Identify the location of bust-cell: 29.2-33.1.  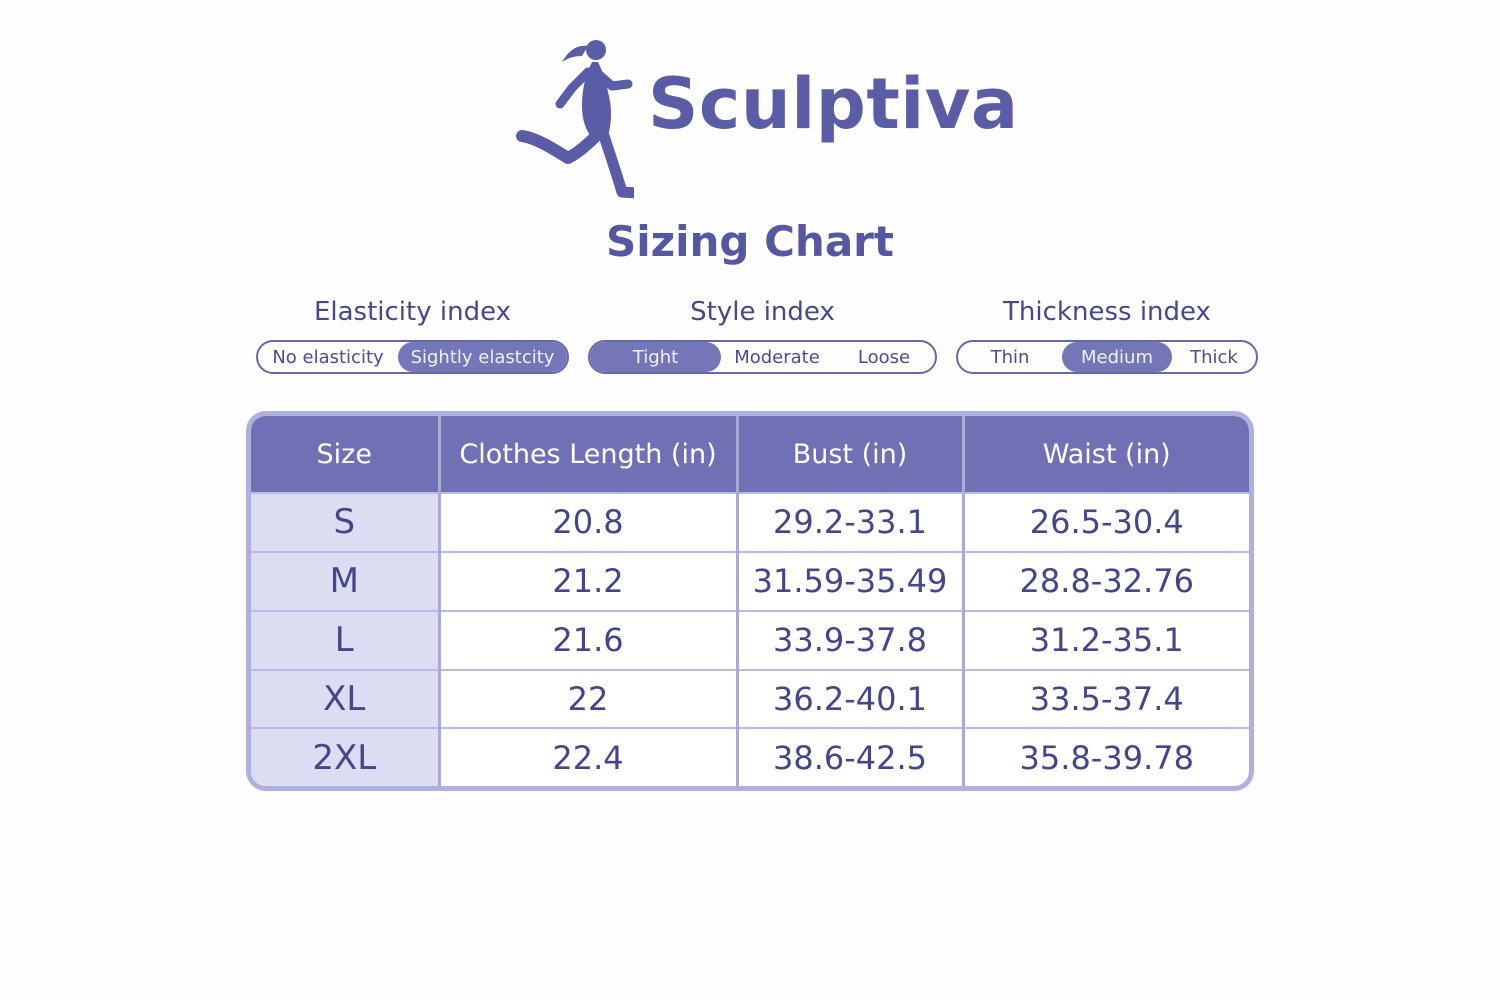
(851, 522).